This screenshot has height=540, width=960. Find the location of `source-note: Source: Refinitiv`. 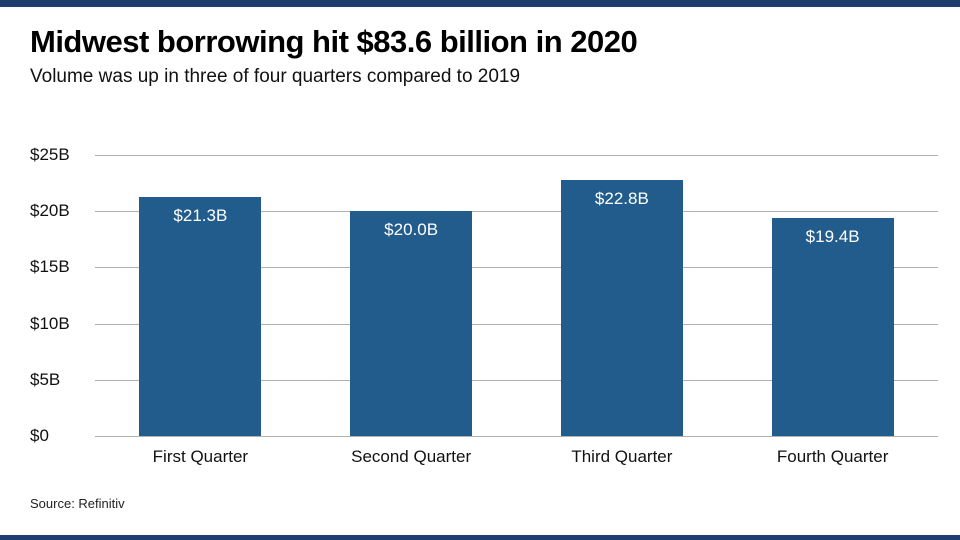

source-note: Source: Refinitiv is located at coordinates (77, 503).